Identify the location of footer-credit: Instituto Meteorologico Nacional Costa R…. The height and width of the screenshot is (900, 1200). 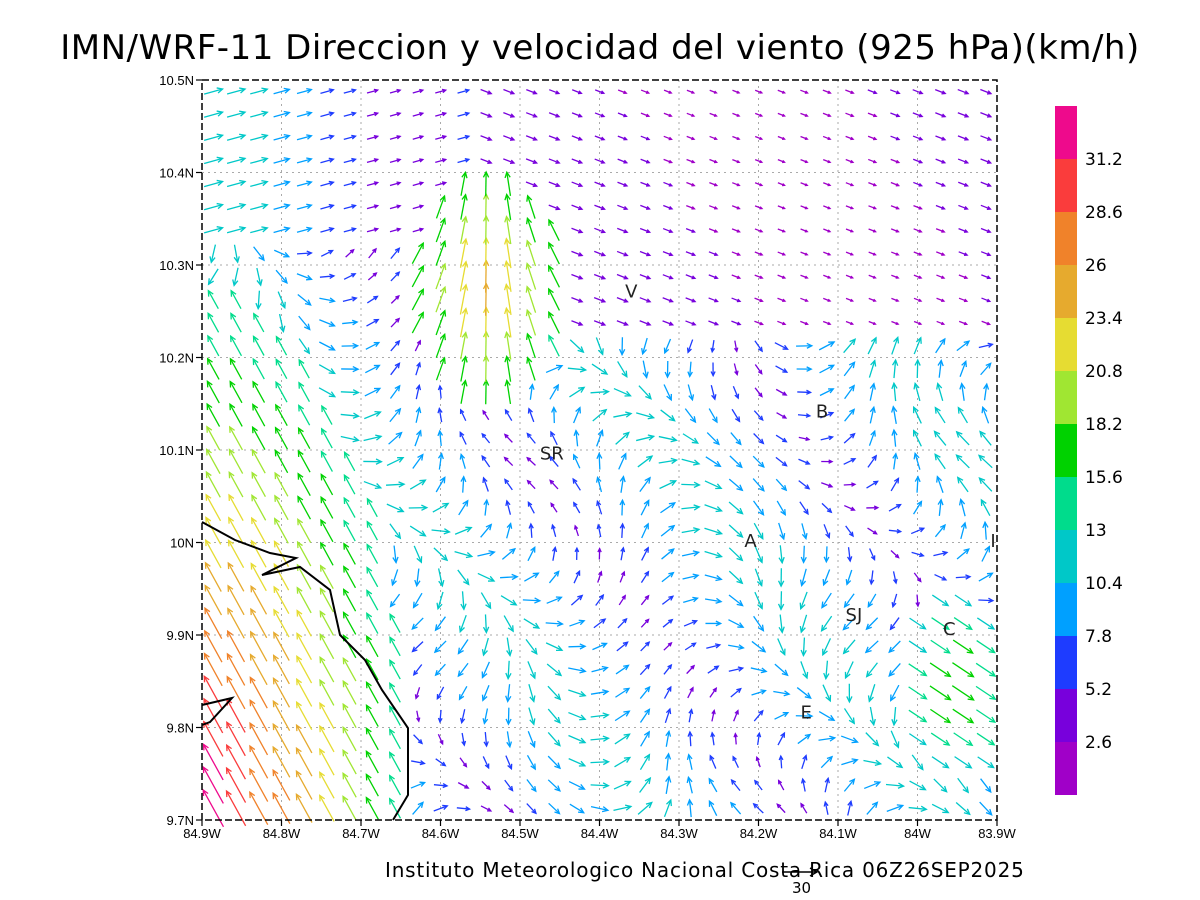
(705, 870).